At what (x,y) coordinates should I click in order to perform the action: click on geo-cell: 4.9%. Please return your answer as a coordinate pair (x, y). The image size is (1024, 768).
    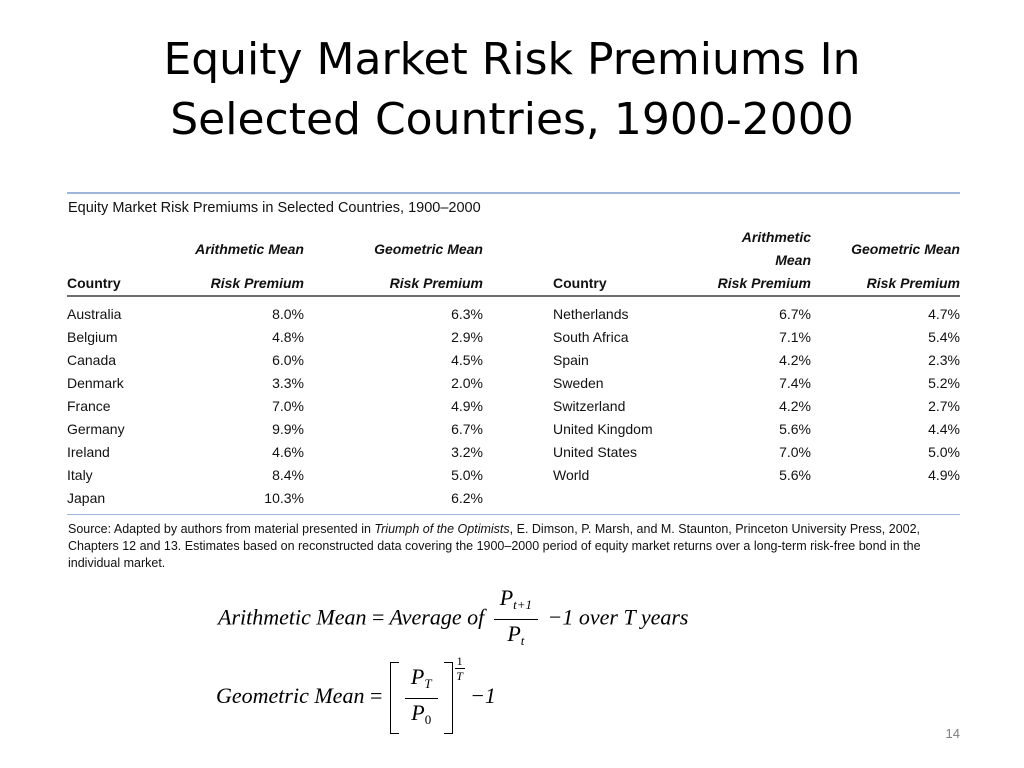
    Looking at the image, I should click on (467, 406).